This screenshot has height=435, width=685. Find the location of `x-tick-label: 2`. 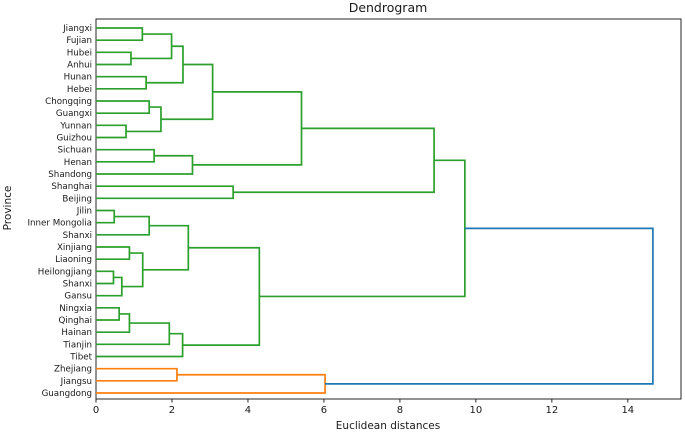

x-tick-label: 2 is located at coordinates (172, 410).